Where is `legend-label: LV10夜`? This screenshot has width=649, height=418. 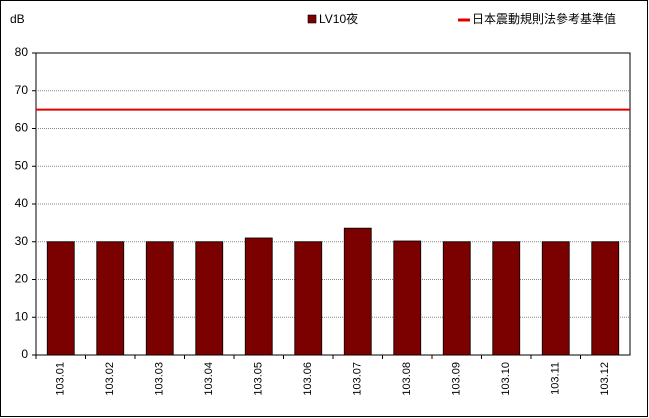
legend-label: LV10夜 is located at coordinates (338, 18).